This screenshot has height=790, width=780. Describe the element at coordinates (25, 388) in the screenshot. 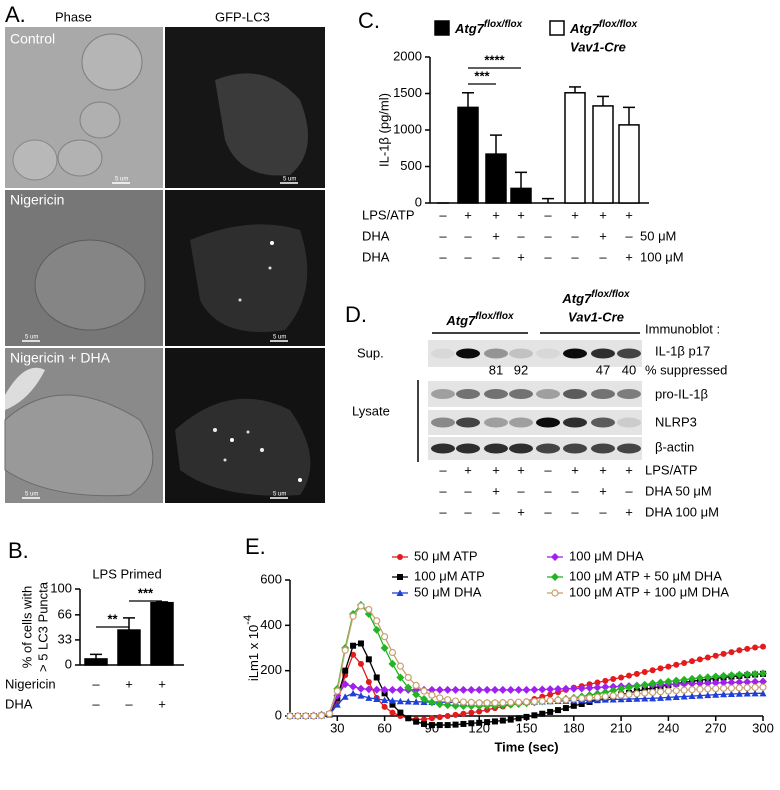

I see `cell-edge` at that location.